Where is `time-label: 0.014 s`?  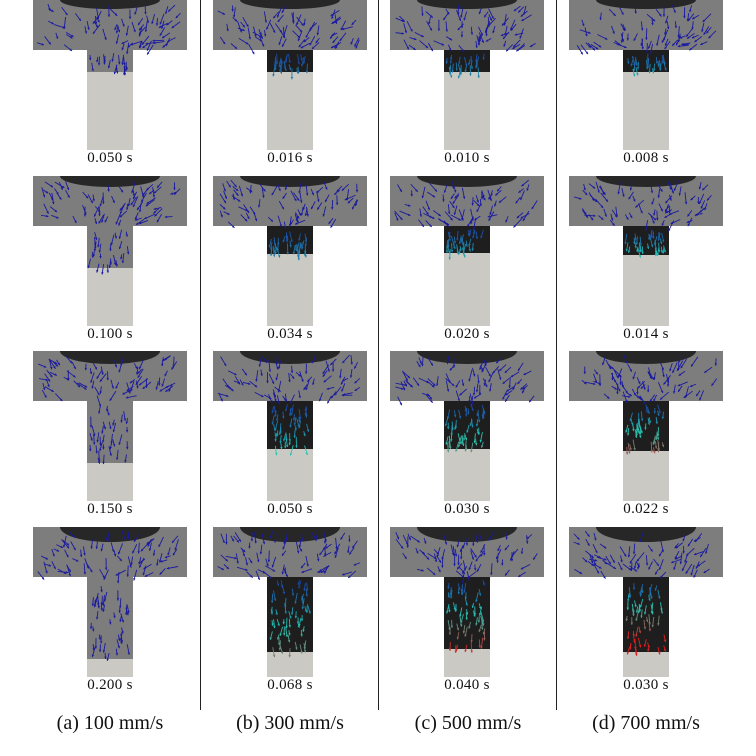
time-label: 0.014 s is located at coordinates (646, 334).